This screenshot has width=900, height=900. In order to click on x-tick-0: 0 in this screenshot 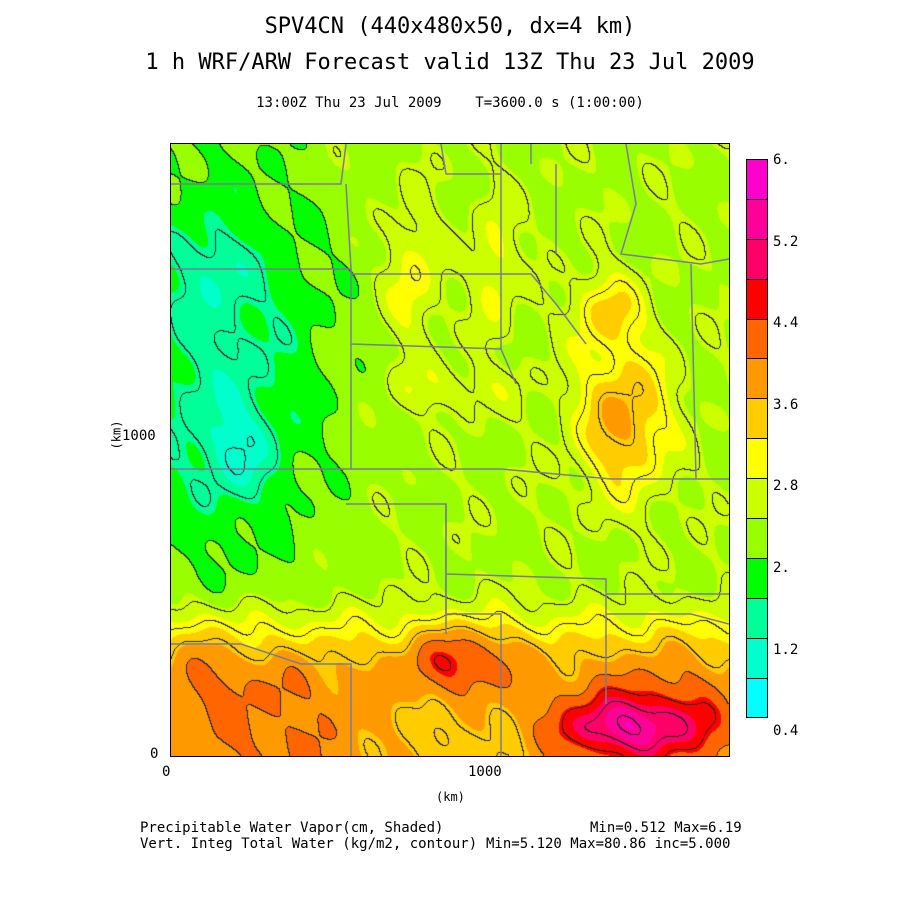, I will do `click(166, 772)`.